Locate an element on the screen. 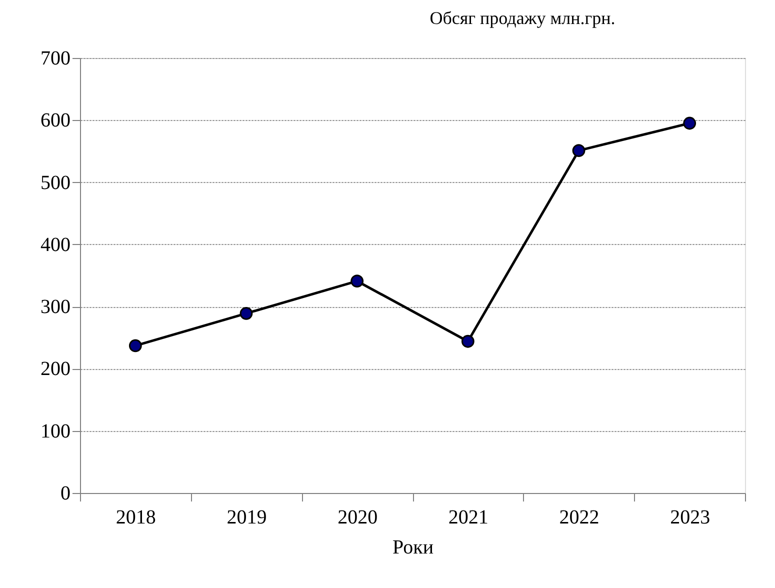 The height and width of the screenshot is (588, 775). y-tick-label: 100 is located at coordinates (55, 431).